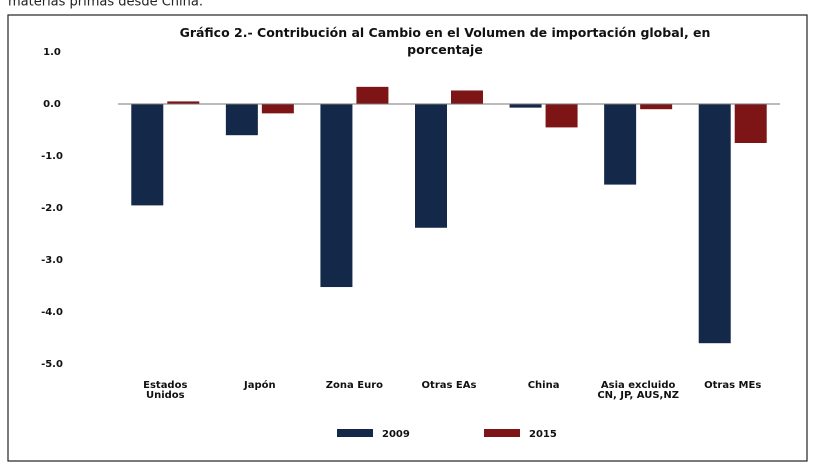 This screenshot has height=468, width=814. I want to click on x-tick-label: China, so click(544, 385).